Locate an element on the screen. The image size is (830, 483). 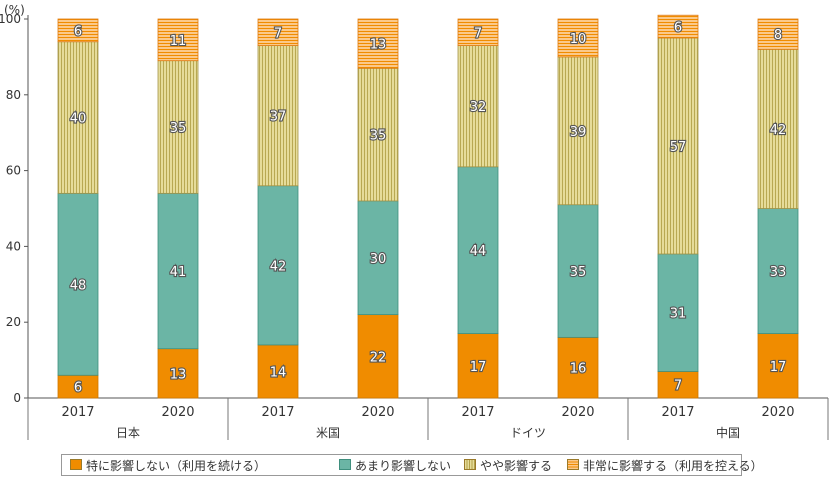
y-tick-label: 20 is located at coordinates (13, 322).